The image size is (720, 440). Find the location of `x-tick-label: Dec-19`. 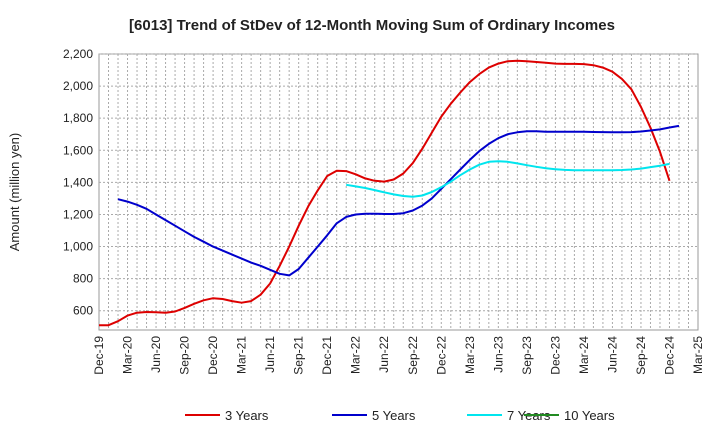

x-tick-label: Dec-19 is located at coordinates (99, 355).